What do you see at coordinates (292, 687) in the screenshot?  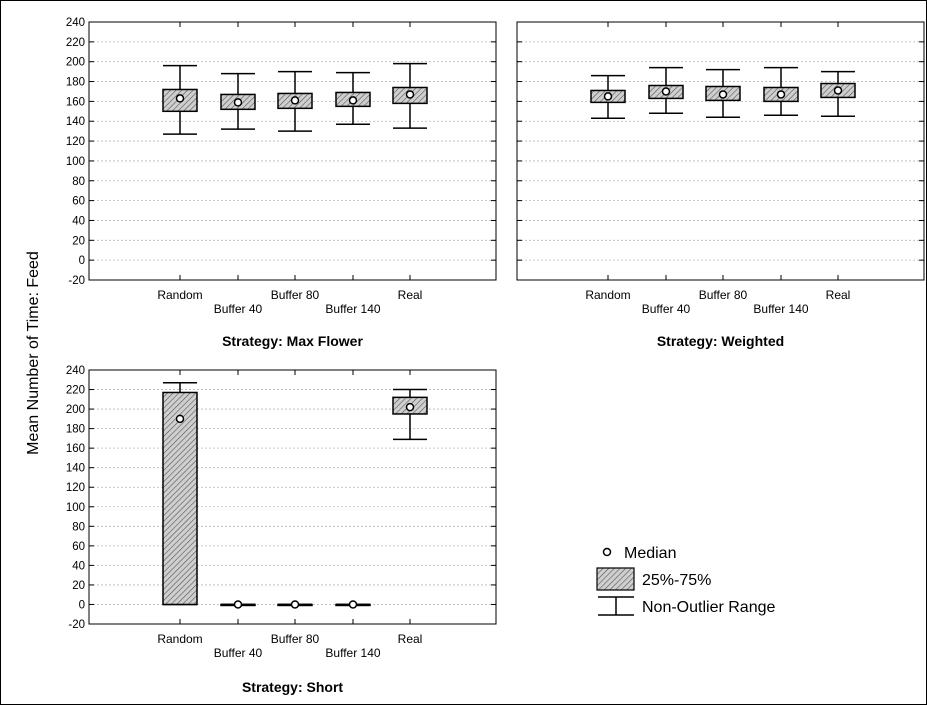 I see `panel-title: Strategy: Short` at bounding box center [292, 687].